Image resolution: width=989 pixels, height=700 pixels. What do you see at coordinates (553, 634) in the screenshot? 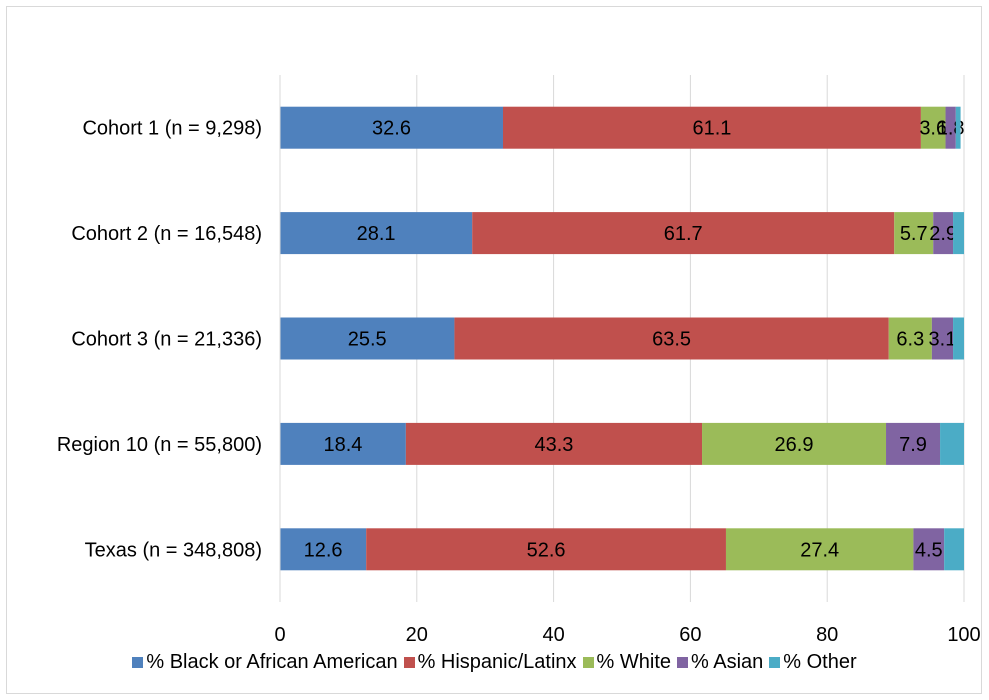
I see `x-tick-label: 40` at bounding box center [553, 634].